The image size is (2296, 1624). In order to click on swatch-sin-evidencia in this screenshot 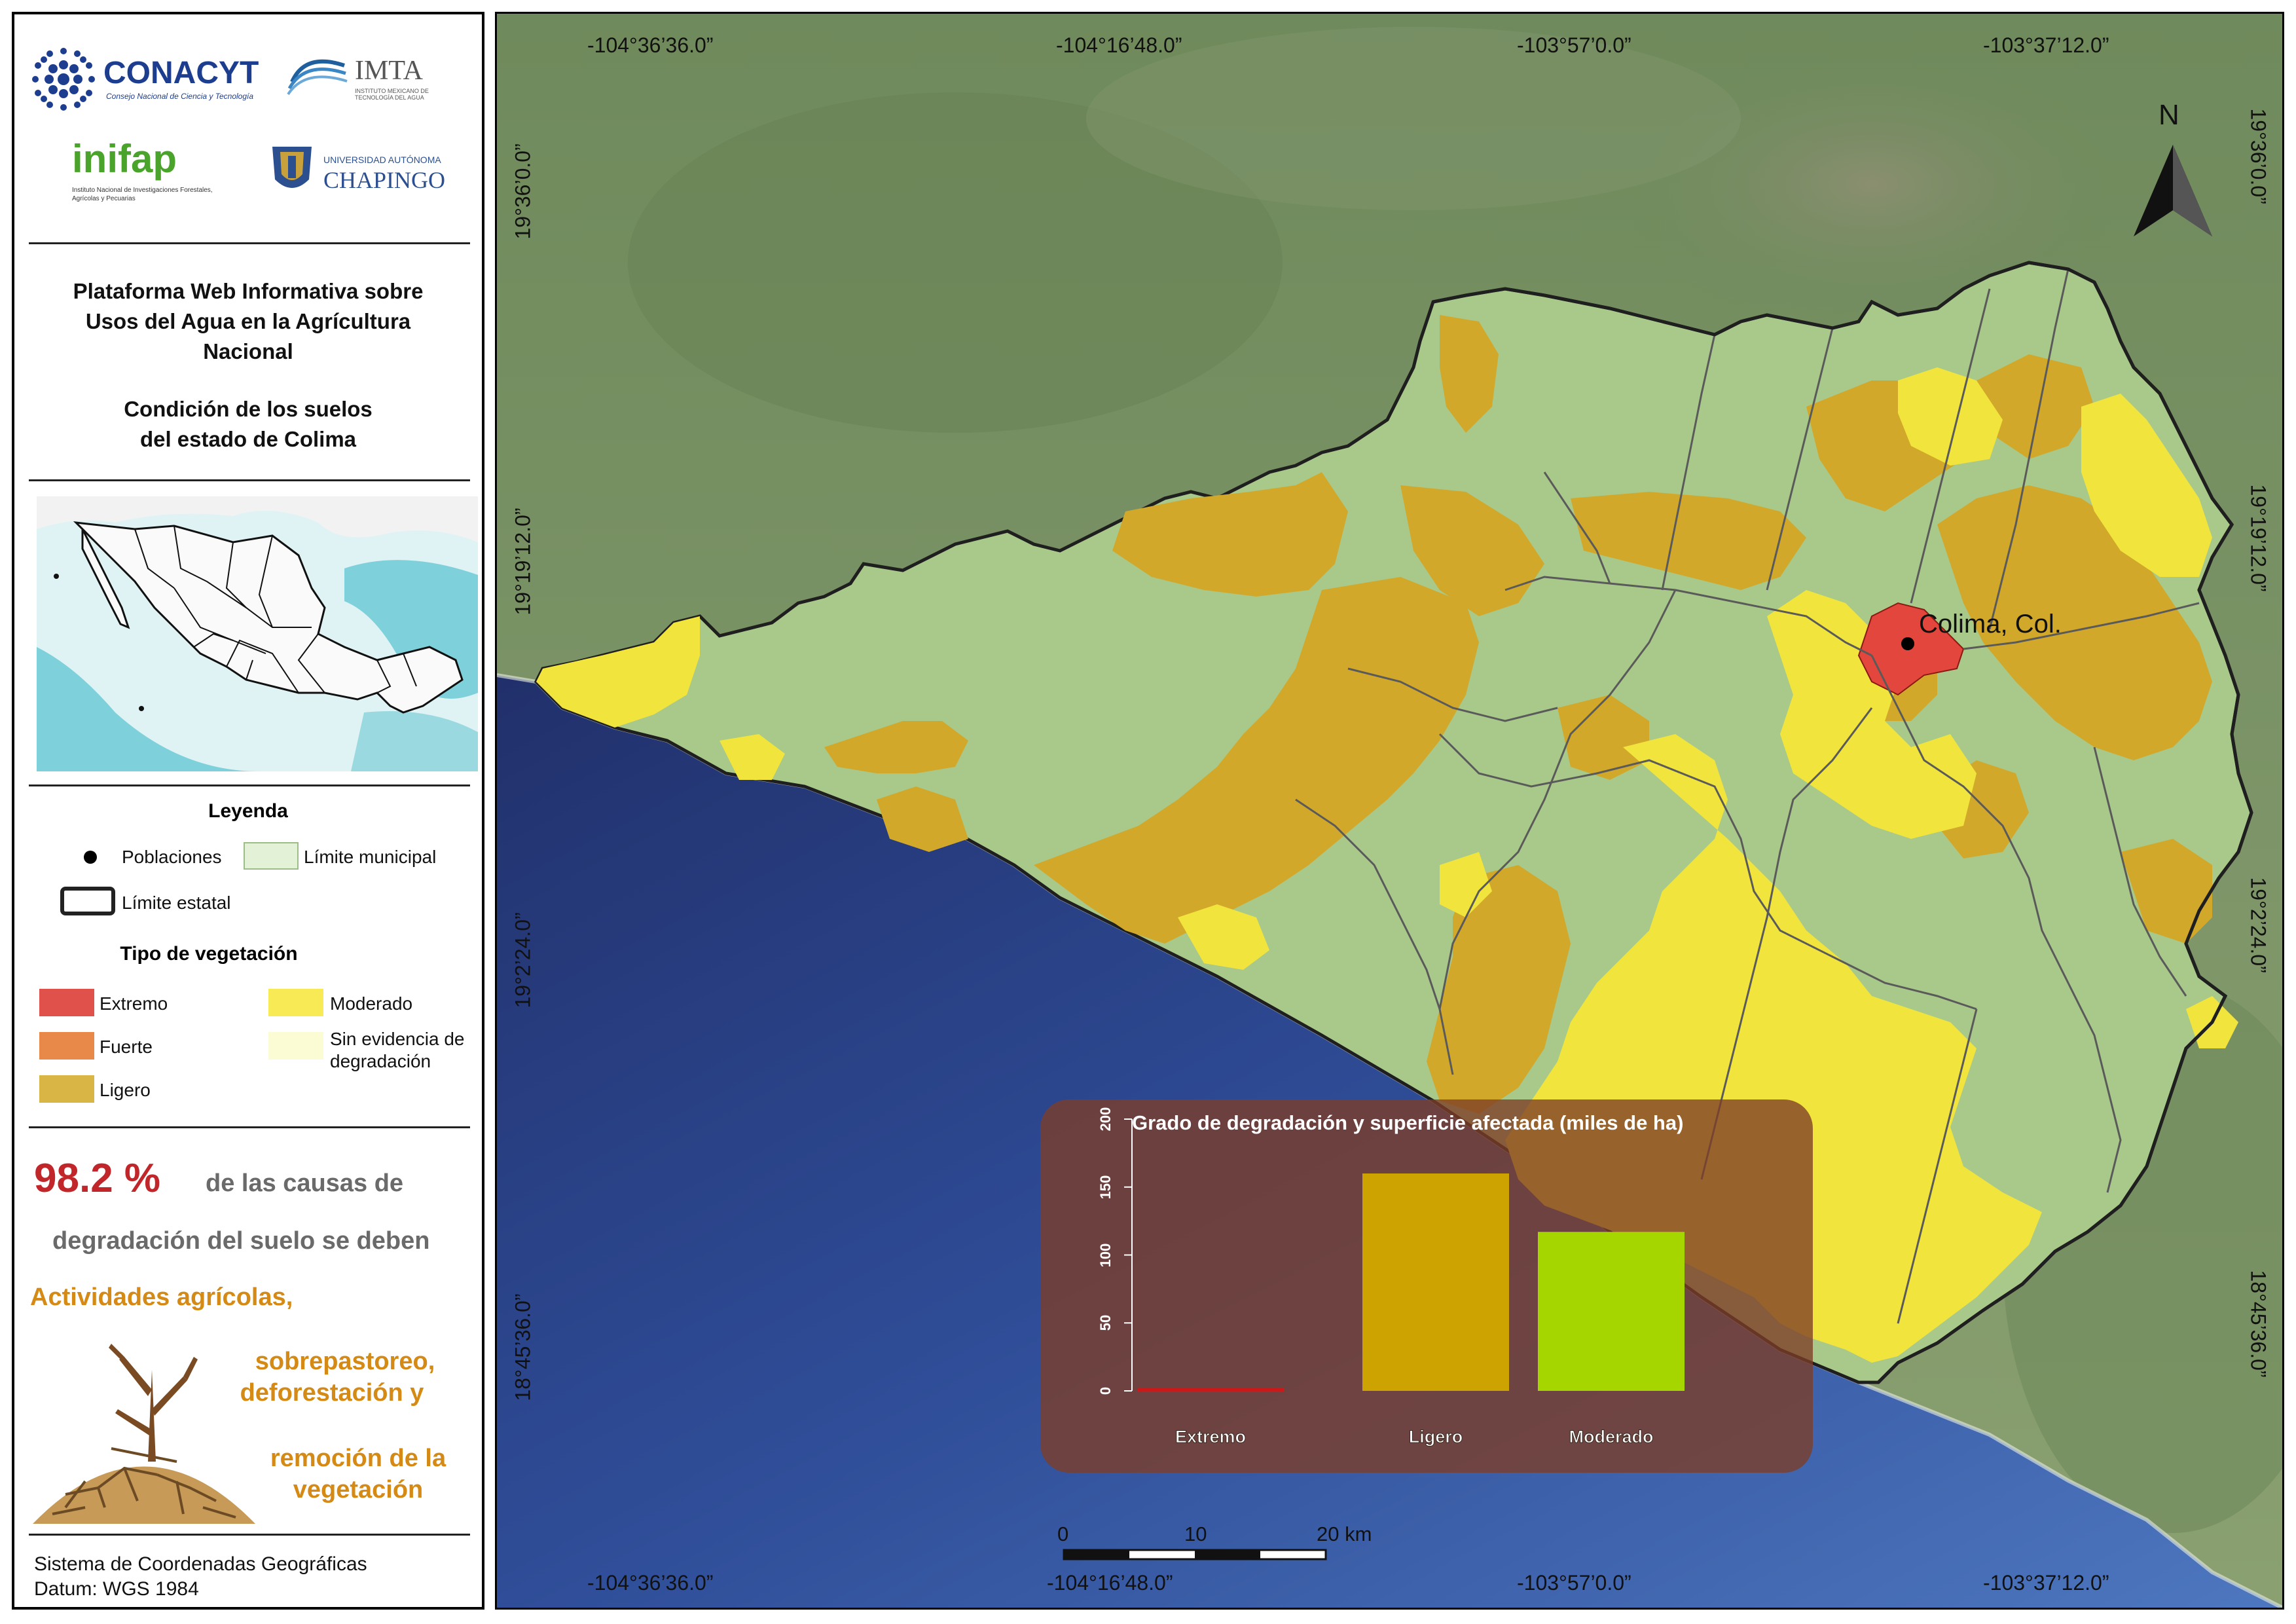, I will do `click(295, 1046)`.